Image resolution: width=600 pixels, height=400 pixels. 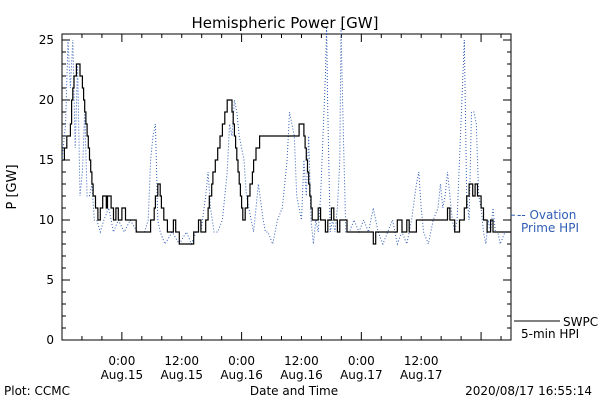 I want to click on y-tick-label: 10, so click(x=46, y=220).